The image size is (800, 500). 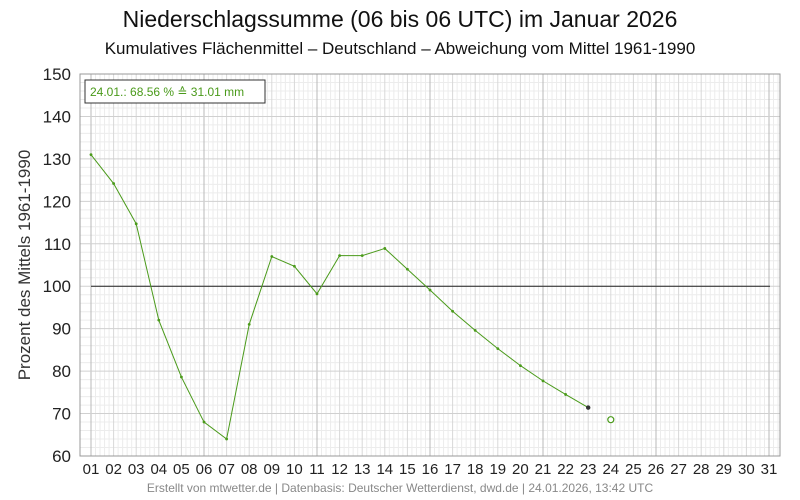 What do you see at coordinates (204, 469) in the screenshot?
I see `x-tick-label: 06` at bounding box center [204, 469].